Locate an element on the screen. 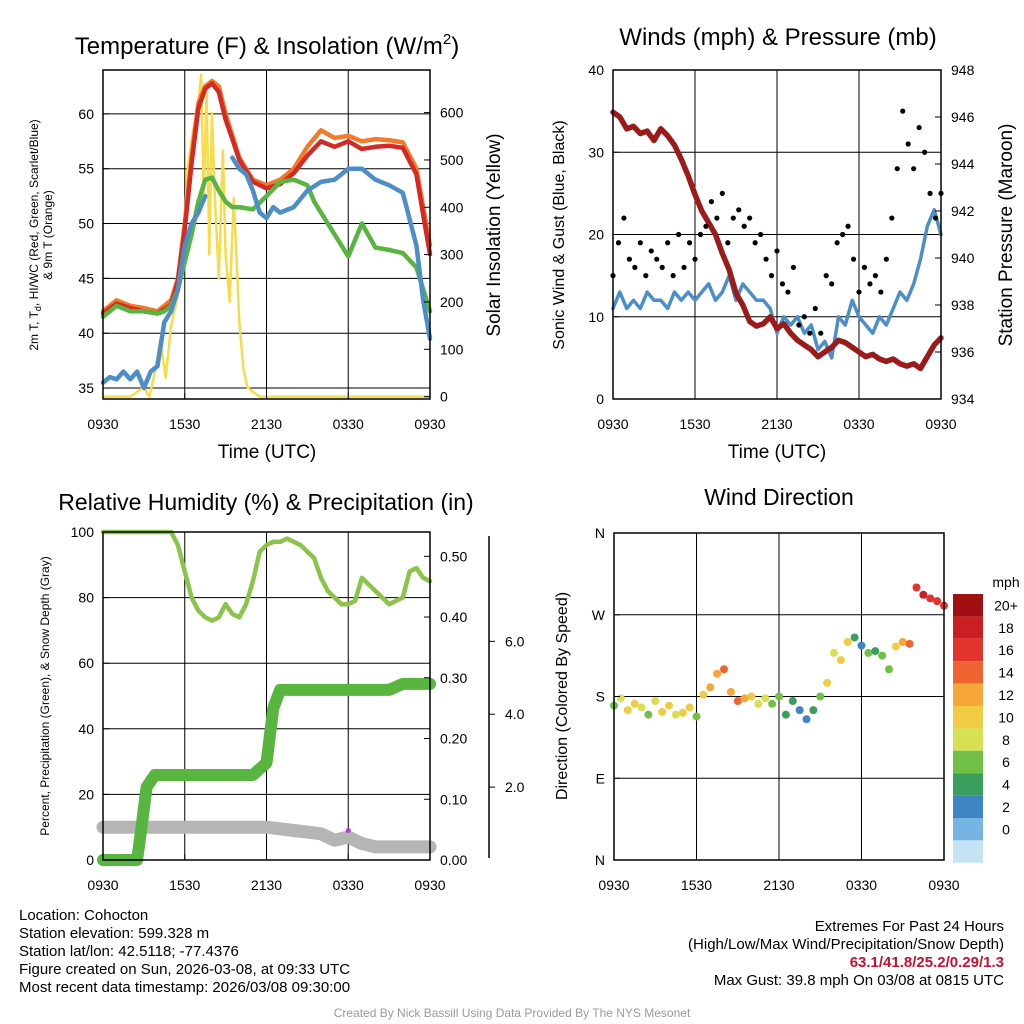  direction-x-ticks: 0930 1530 2130 0330 0930 is located at coordinates (779, 873).